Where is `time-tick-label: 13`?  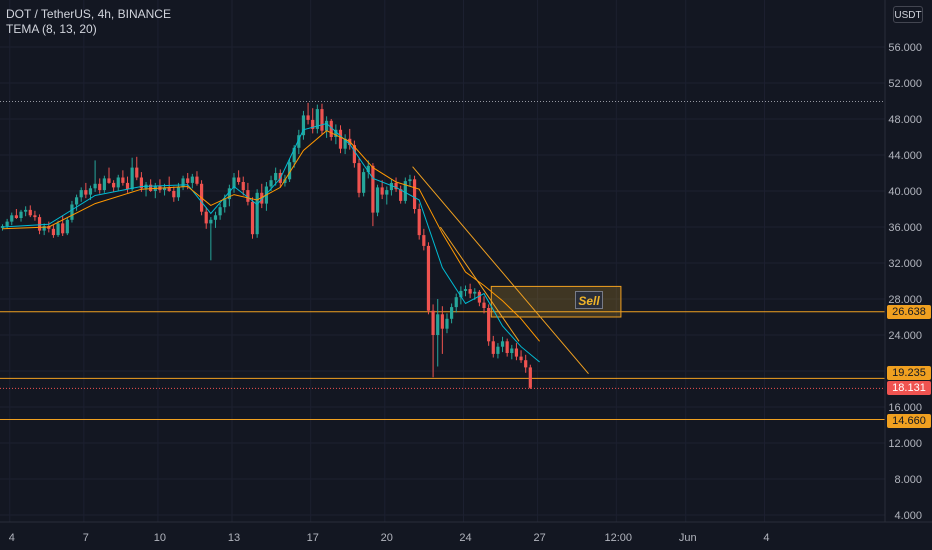
time-tick-label: 13 is located at coordinates (234, 538).